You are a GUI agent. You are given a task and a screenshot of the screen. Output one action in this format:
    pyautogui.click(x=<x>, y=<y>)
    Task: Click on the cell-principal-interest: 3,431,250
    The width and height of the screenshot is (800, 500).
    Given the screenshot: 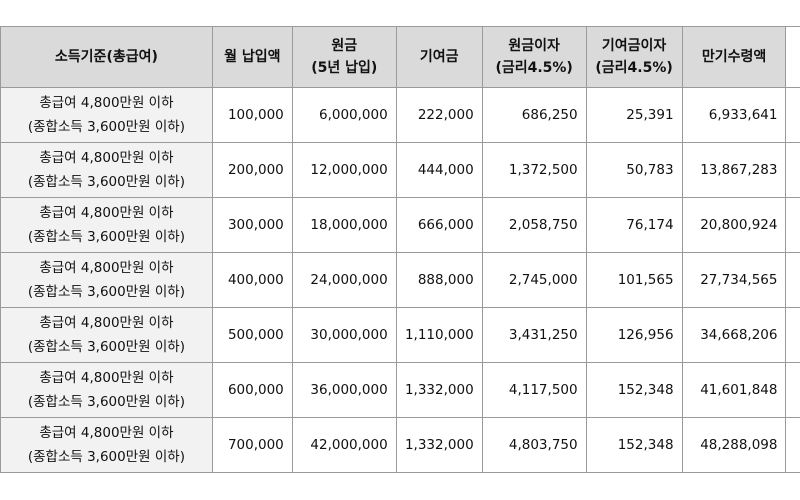 What is the action you would take?
    pyautogui.click(x=534, y=335)
    